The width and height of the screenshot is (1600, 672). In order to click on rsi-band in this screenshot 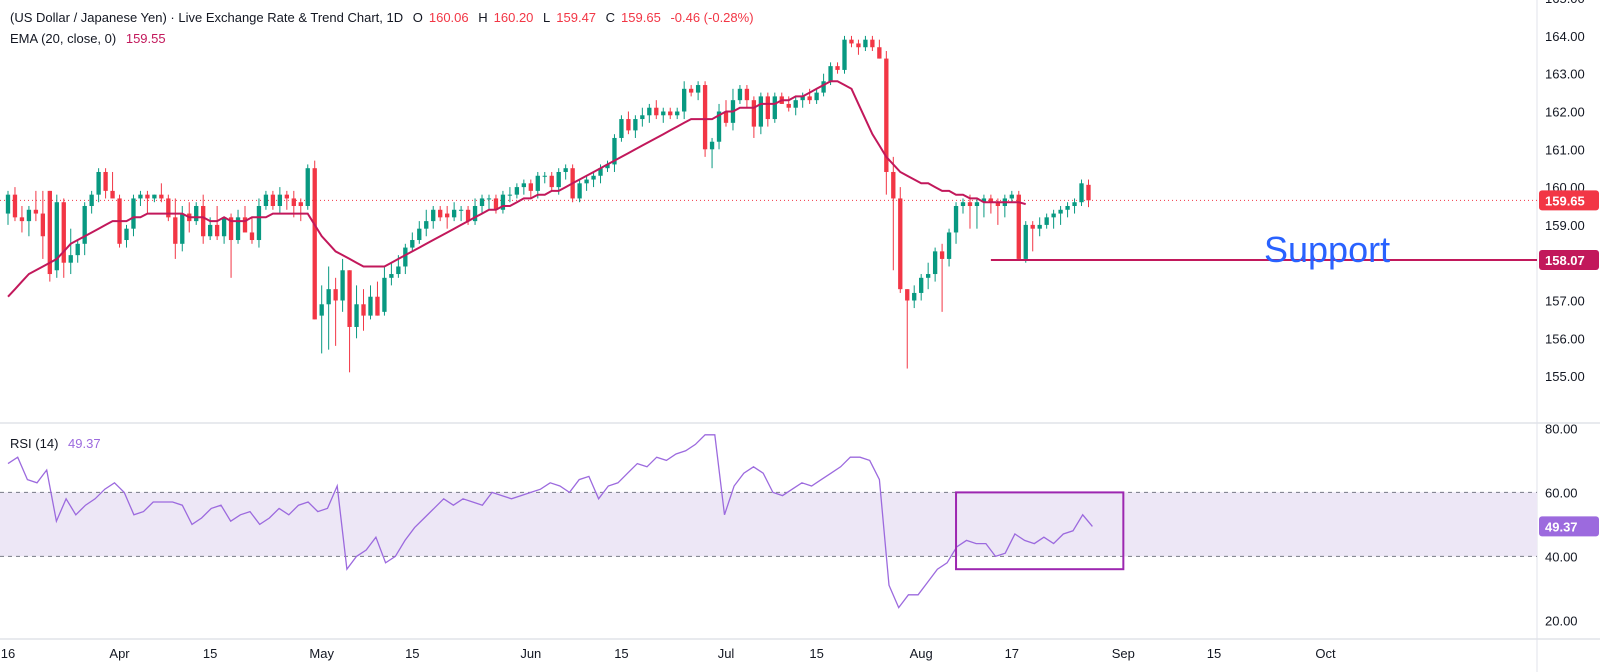, I will do `click(768, 524)`.